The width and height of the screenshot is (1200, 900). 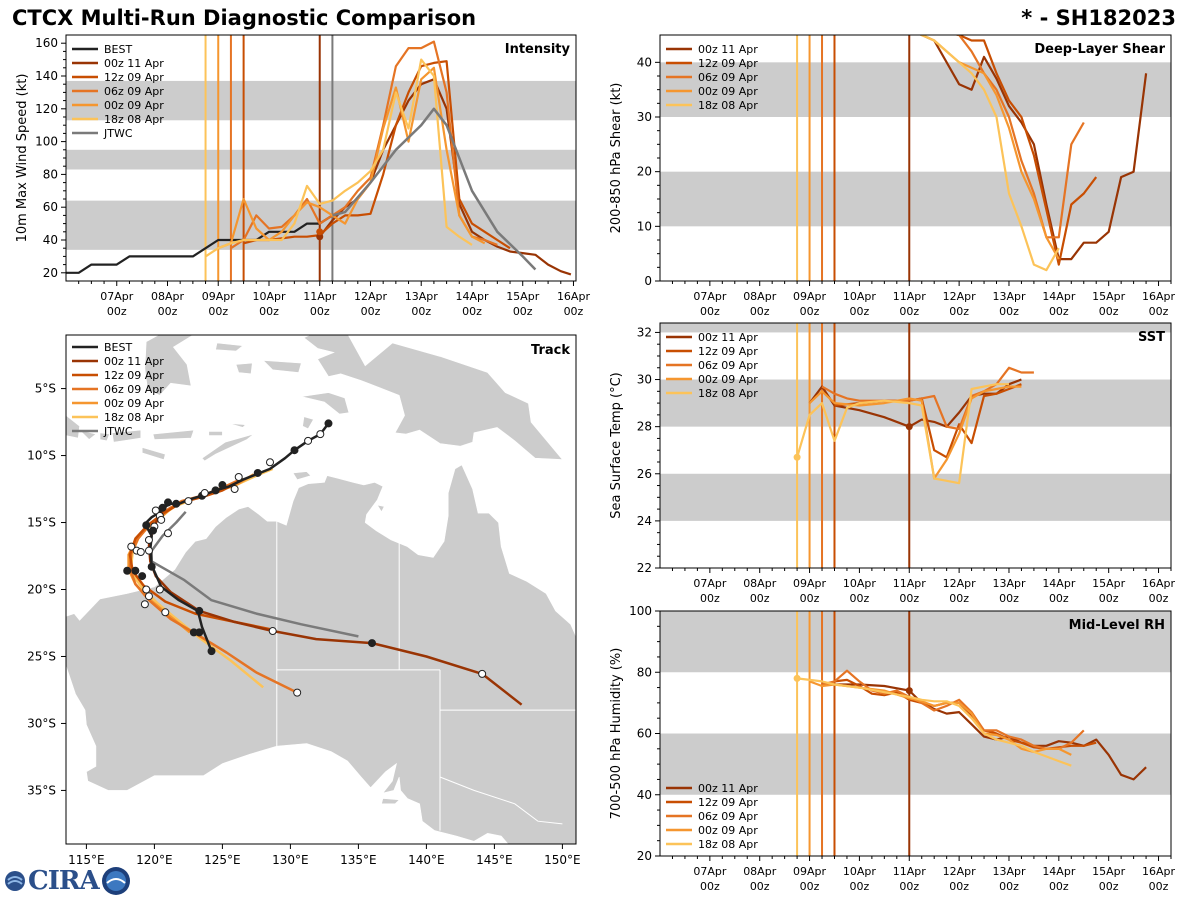 I want to click on track-legend-label: 12z 09 Apr, so click(x=134, y=375).